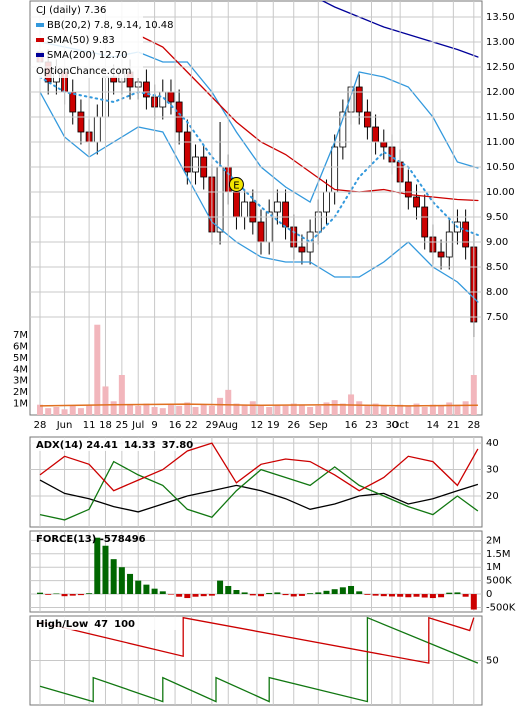  Describe the element at coordinates (500, 42) in the screenshot. I see `y-tick-label: 13.00` at that location.